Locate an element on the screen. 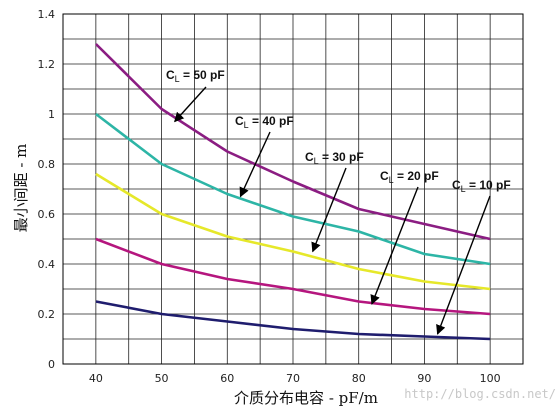 Image resolution: width=560 pixels, height=413 pixels. series-annotation: CL = 20 pF is located at coordinates (409, 177).